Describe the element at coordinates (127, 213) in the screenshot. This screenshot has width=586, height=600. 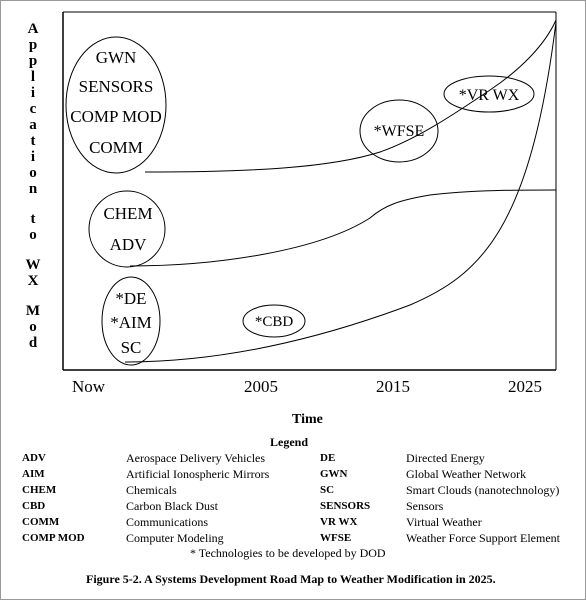
I see `cluster-middle-item: CHEM` at that location.